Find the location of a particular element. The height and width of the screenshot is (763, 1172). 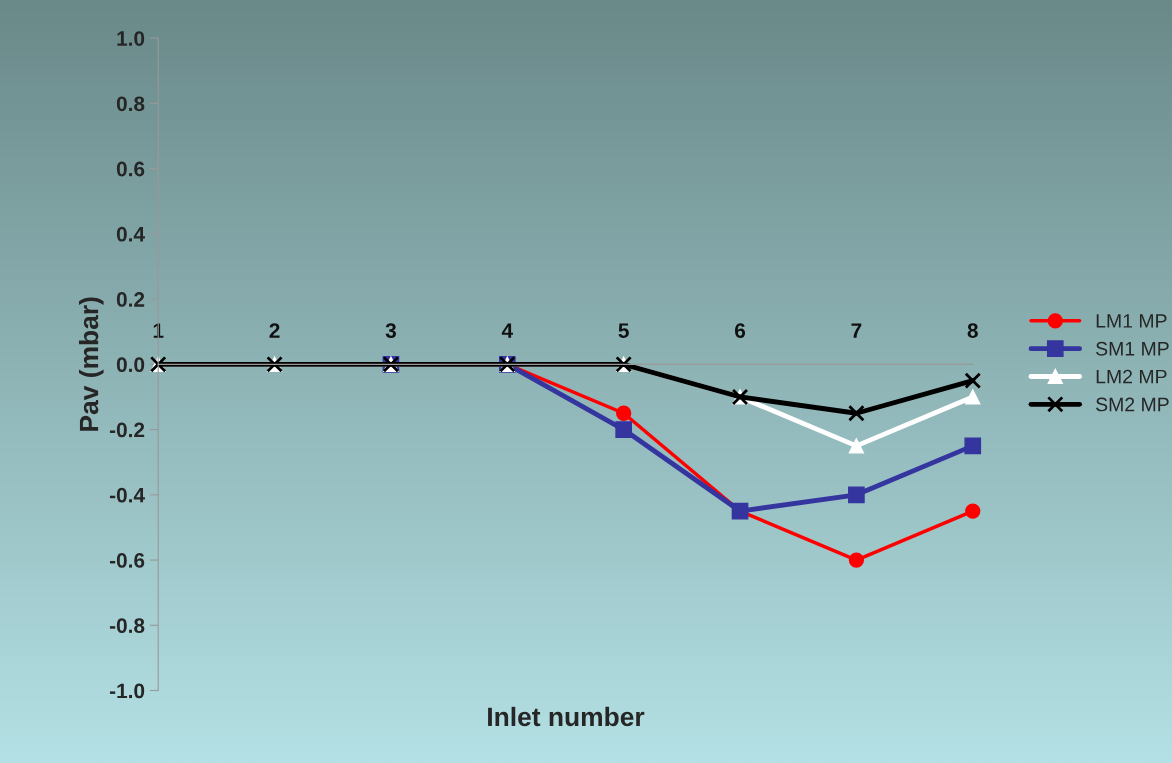

legend-label: SM2 MP is located at coordinates (1132, 404).